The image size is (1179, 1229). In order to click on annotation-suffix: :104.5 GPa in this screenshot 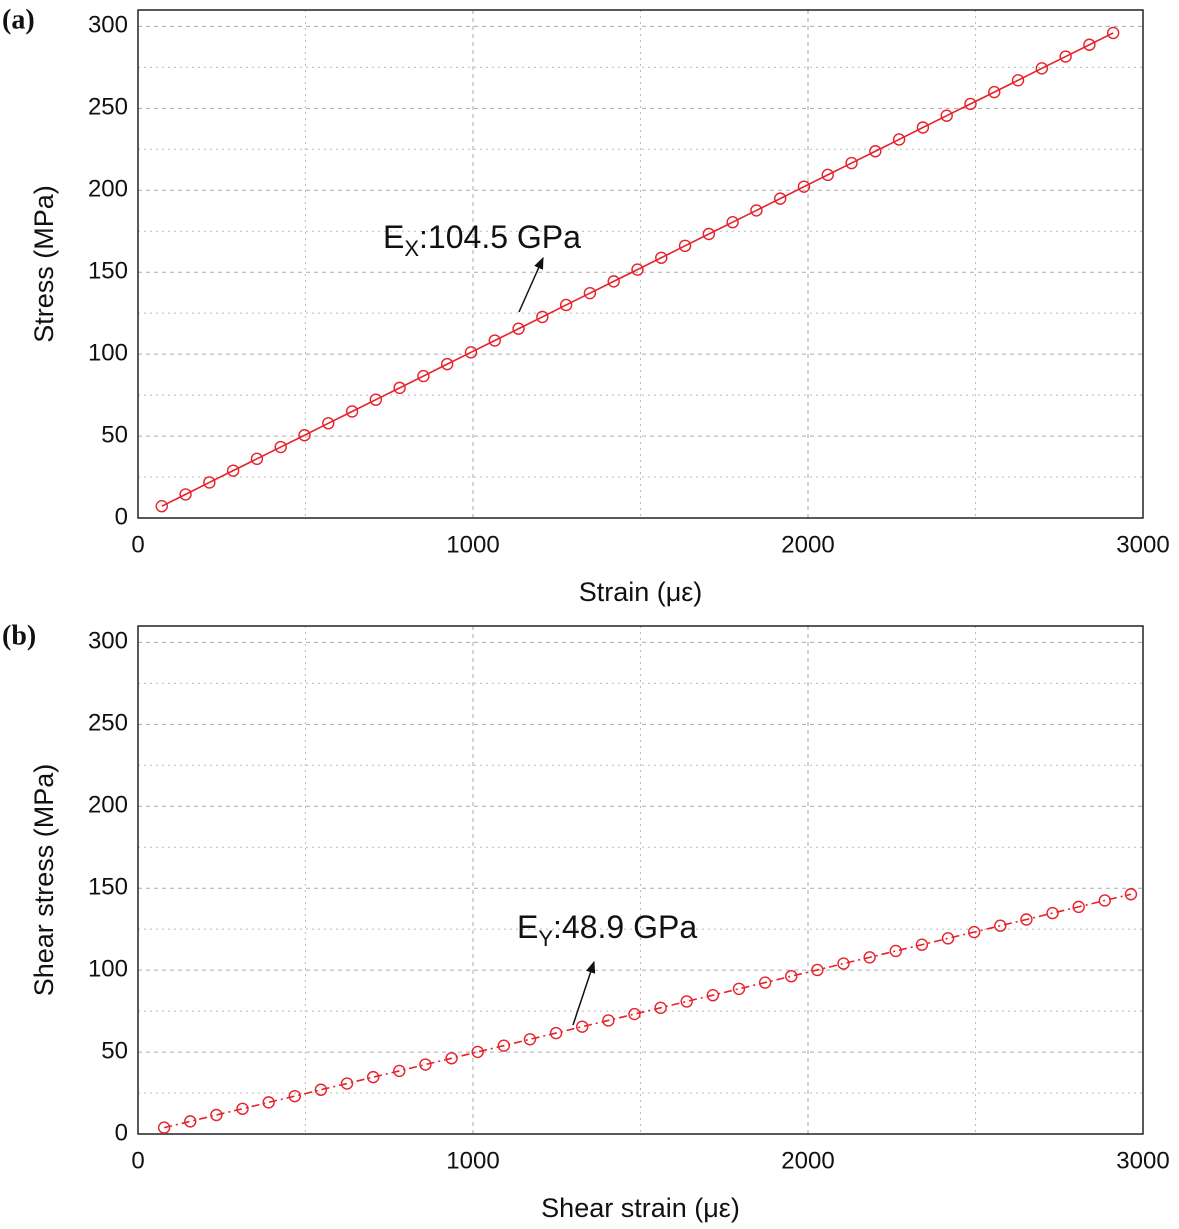, I will do `click(500, 237)`.